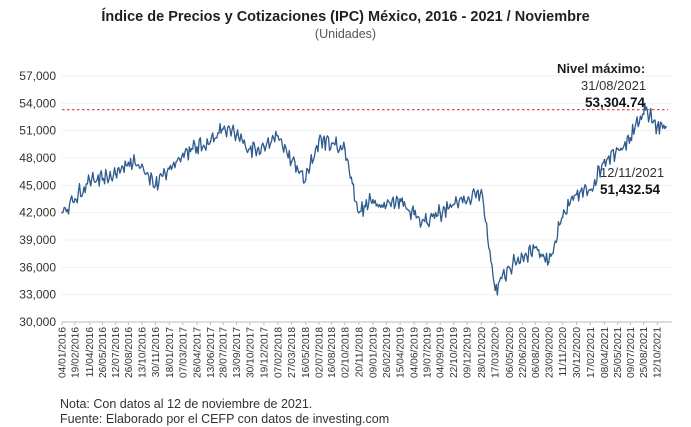  I want to click on last-date: 12/11/2021, so click(632, 172).